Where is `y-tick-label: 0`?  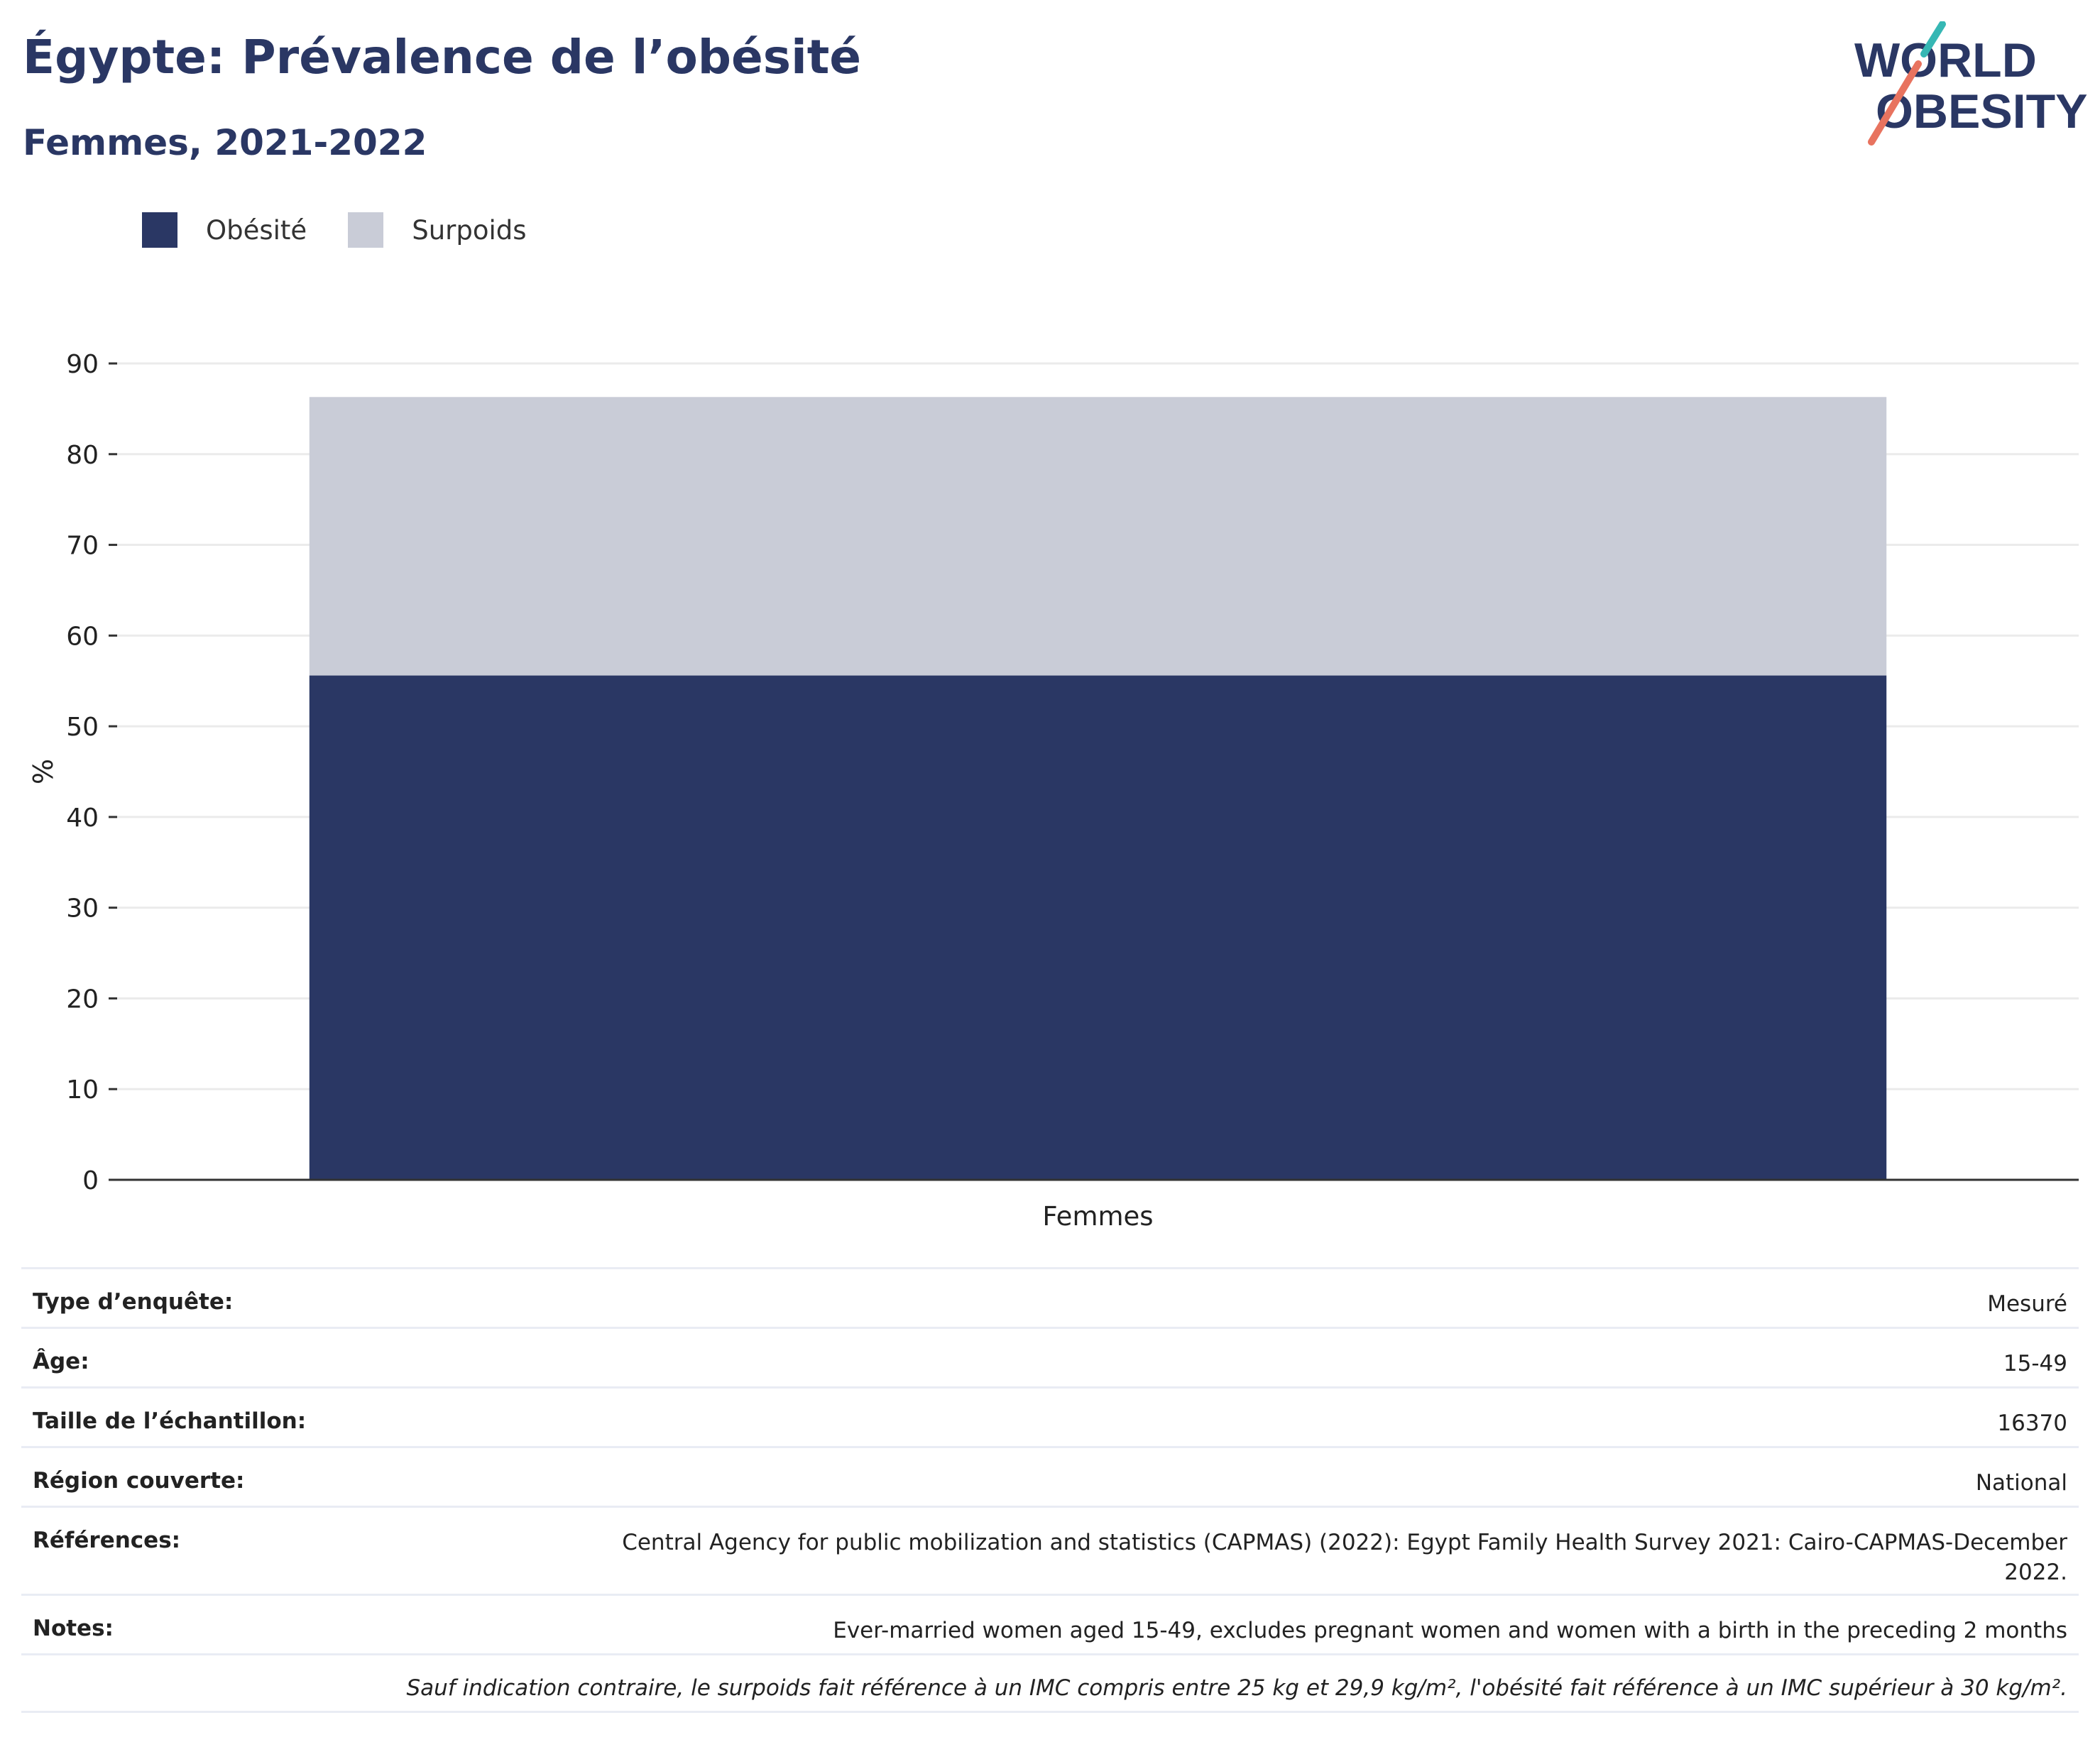 y-tick-label: 0 is located at coordinates (90, 1180).